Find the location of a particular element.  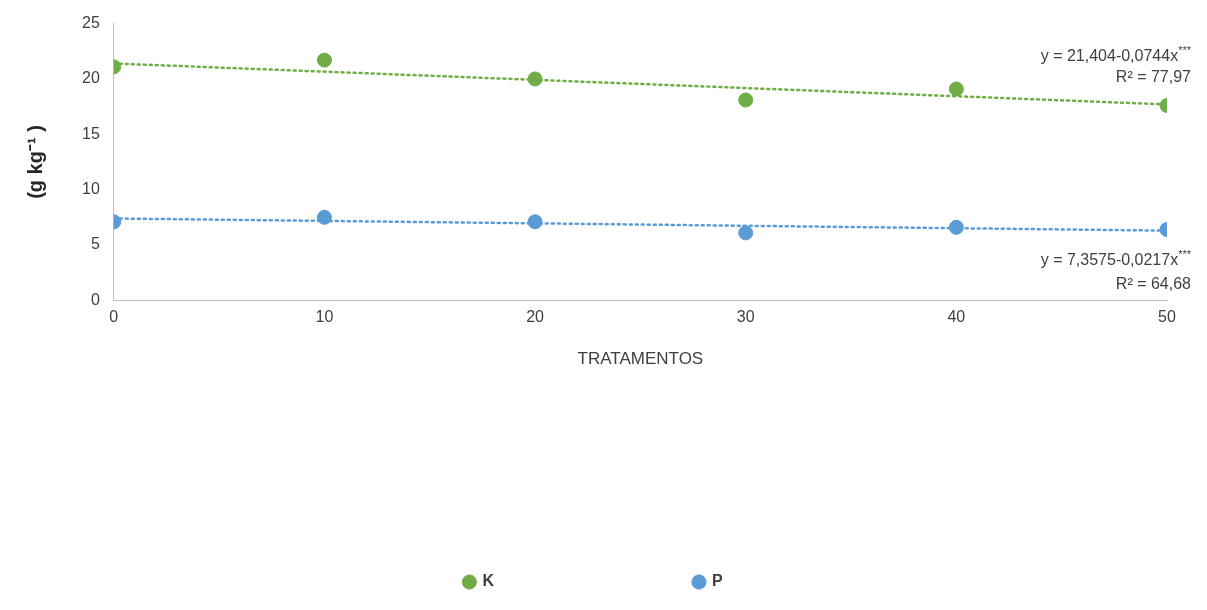

annotation: y = 7,3575-0,0217x*** is located at coordinates (1116, 258).